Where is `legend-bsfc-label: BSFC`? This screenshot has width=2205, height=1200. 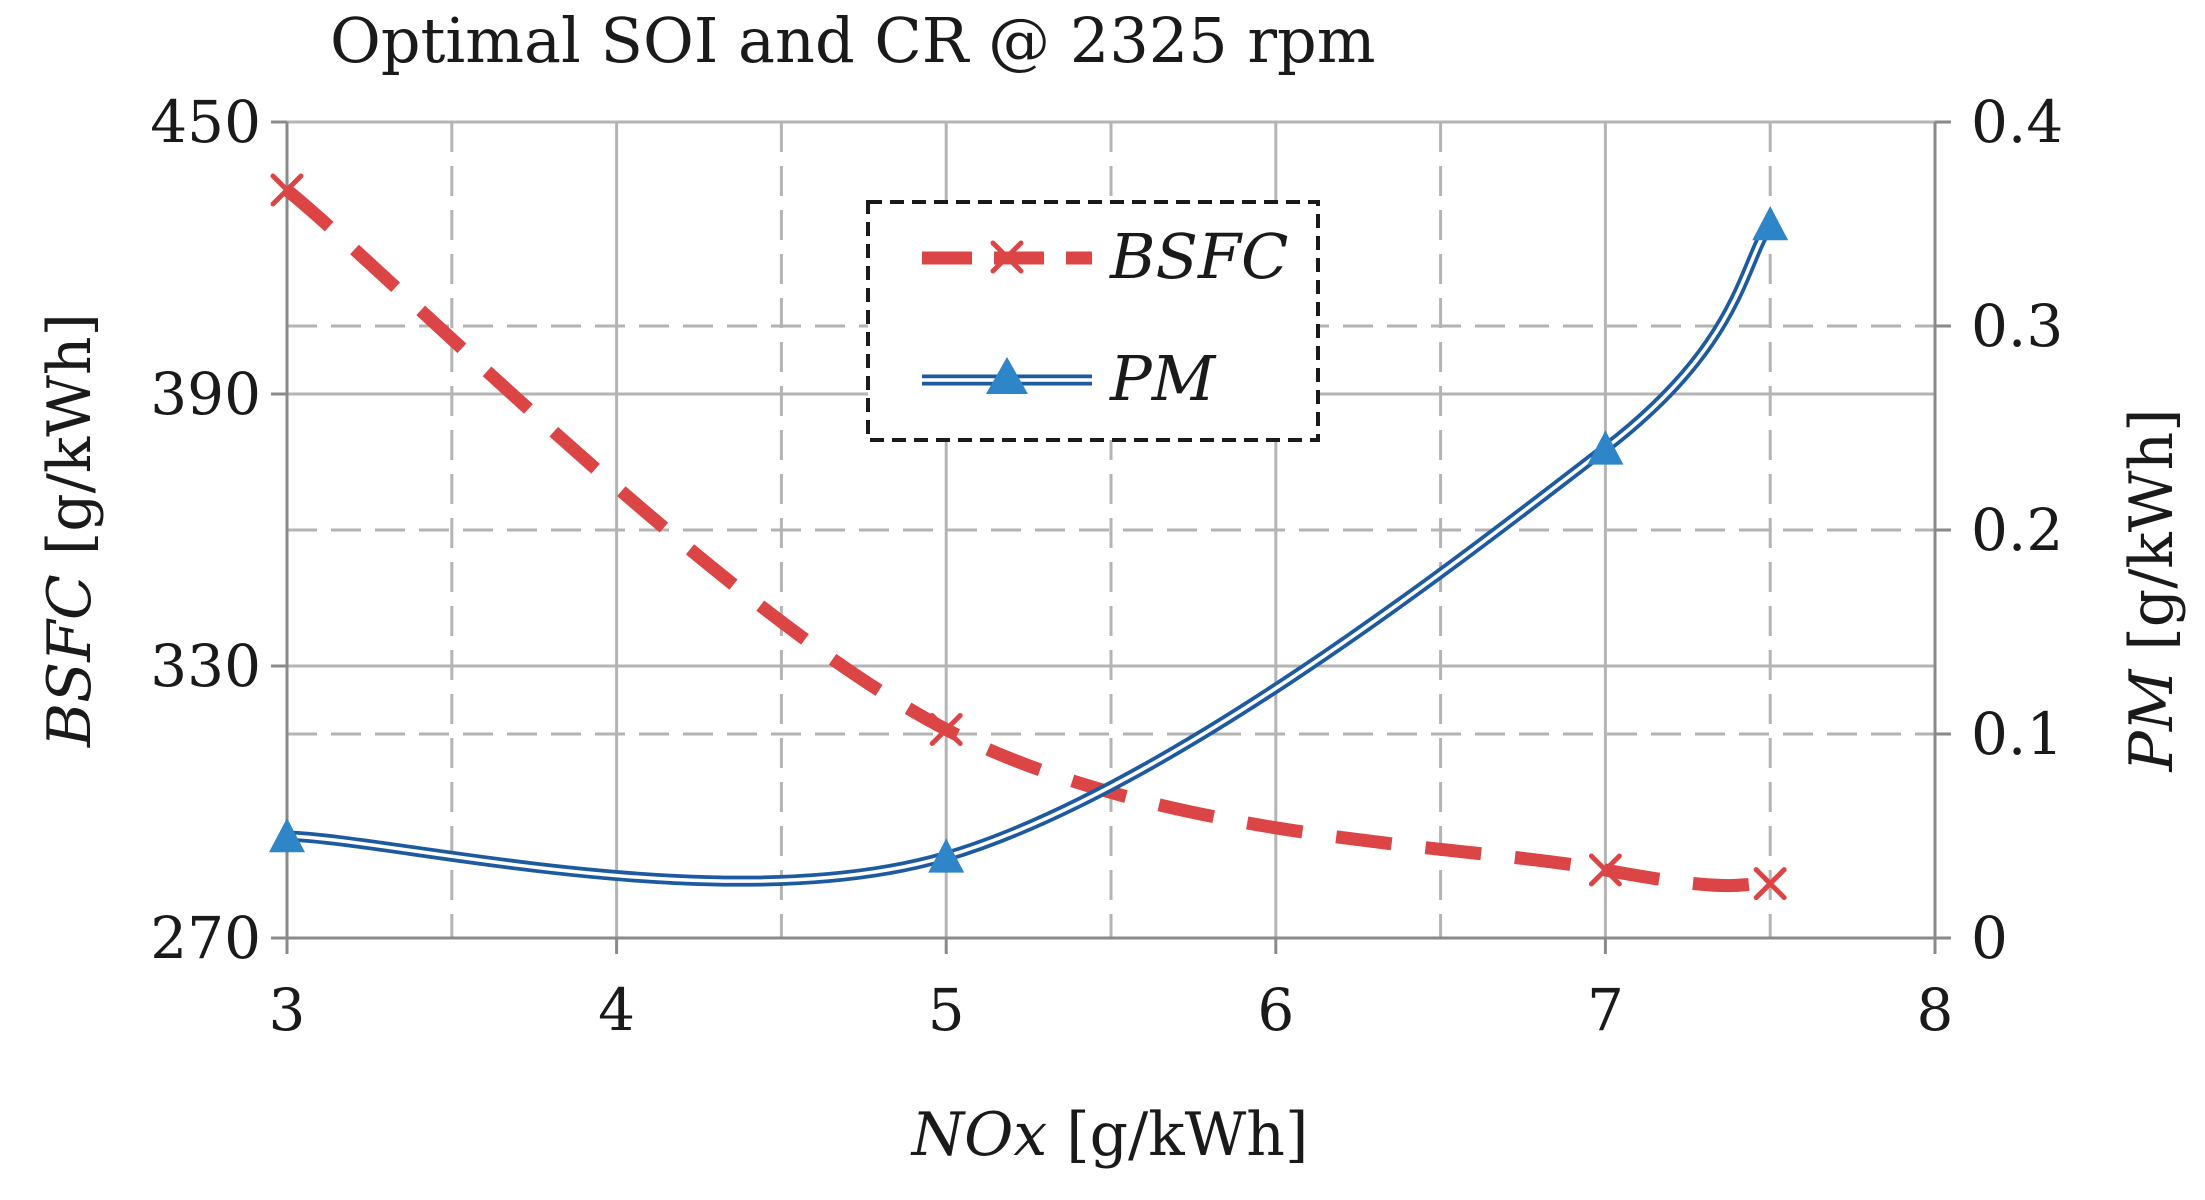 legend-bsfc-label: BSFC is located at coordinates (1199, 256).